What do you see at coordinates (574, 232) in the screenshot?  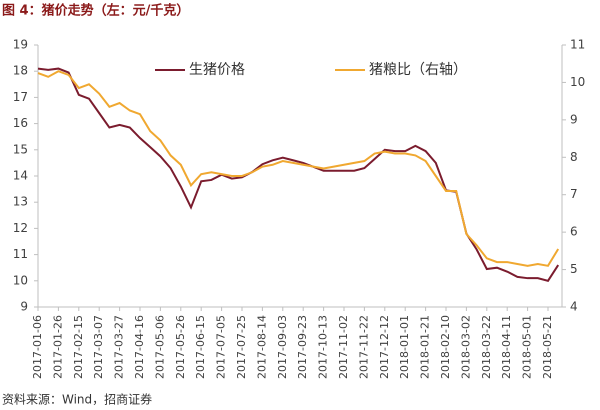 I see `y2-tick-label: 6` at bounding box center [574, 232].